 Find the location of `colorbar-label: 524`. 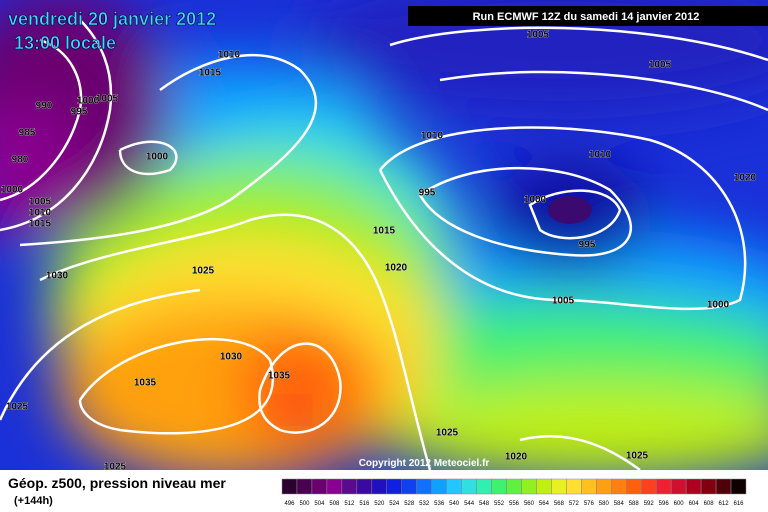

colorbar-label: 524 is located at coordinates (394, 504).